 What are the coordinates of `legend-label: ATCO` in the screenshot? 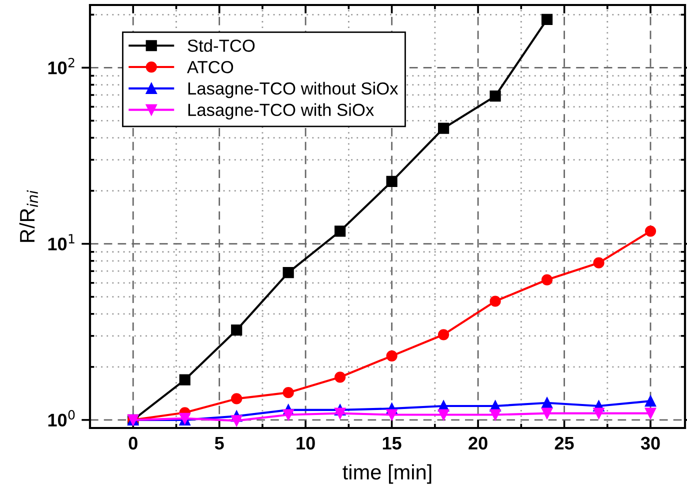 It's located at (210, 67).